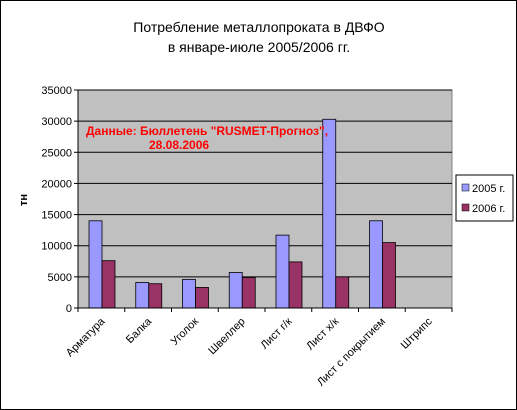  I want to click on y-axis-label: тн, so click(24, 200).